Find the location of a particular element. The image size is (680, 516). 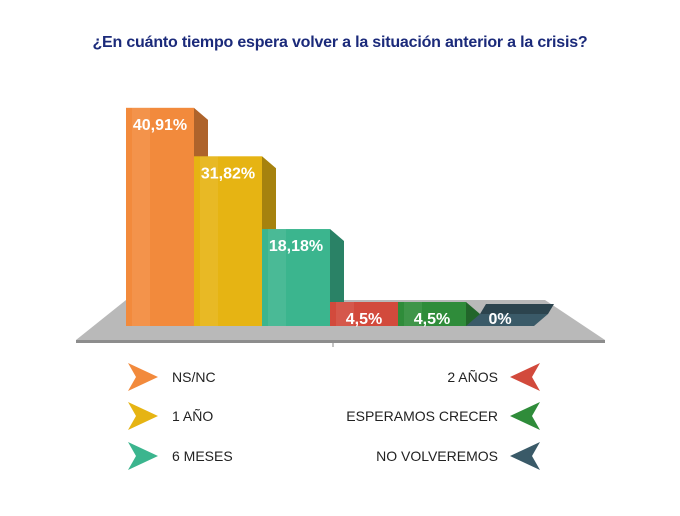

bar-side is located at coordinates (337, 277).